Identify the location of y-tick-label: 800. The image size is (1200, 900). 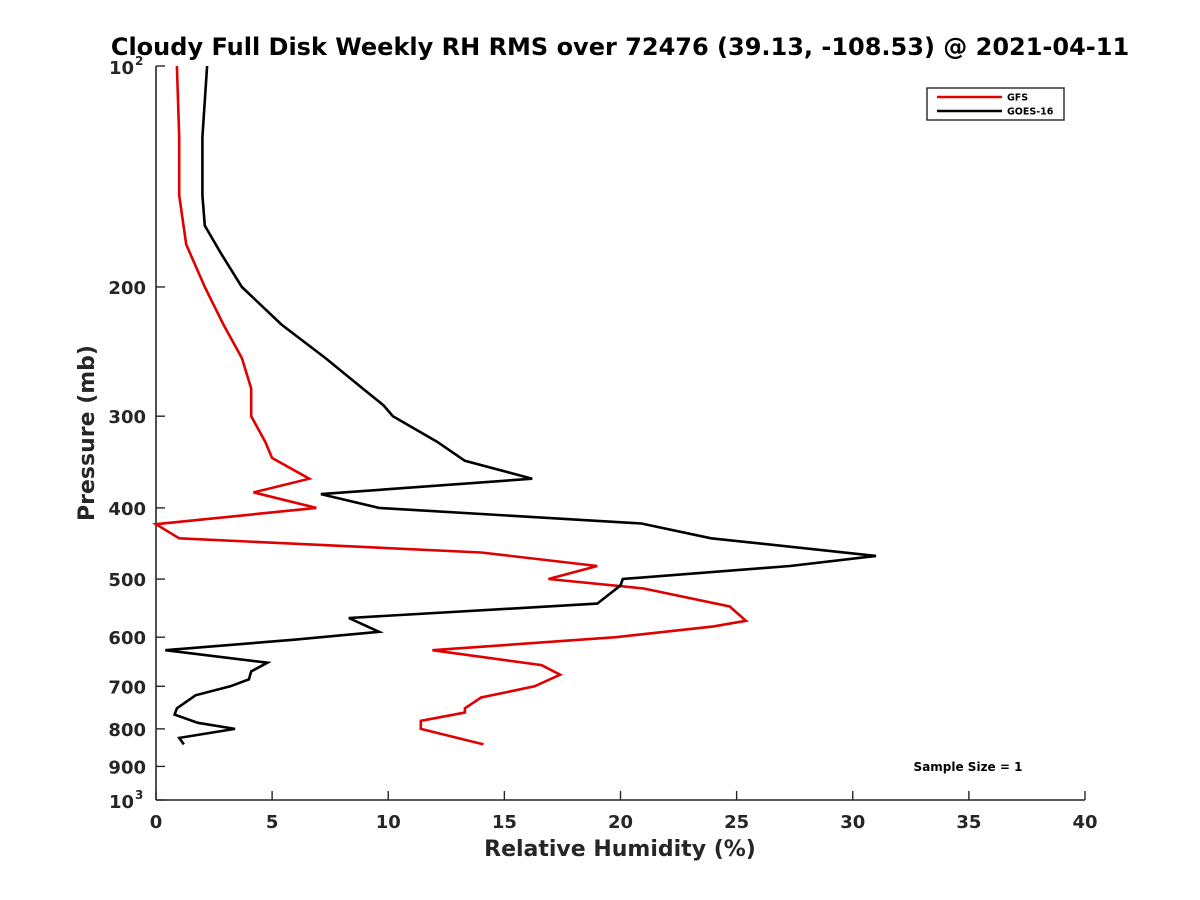
(127, 730).